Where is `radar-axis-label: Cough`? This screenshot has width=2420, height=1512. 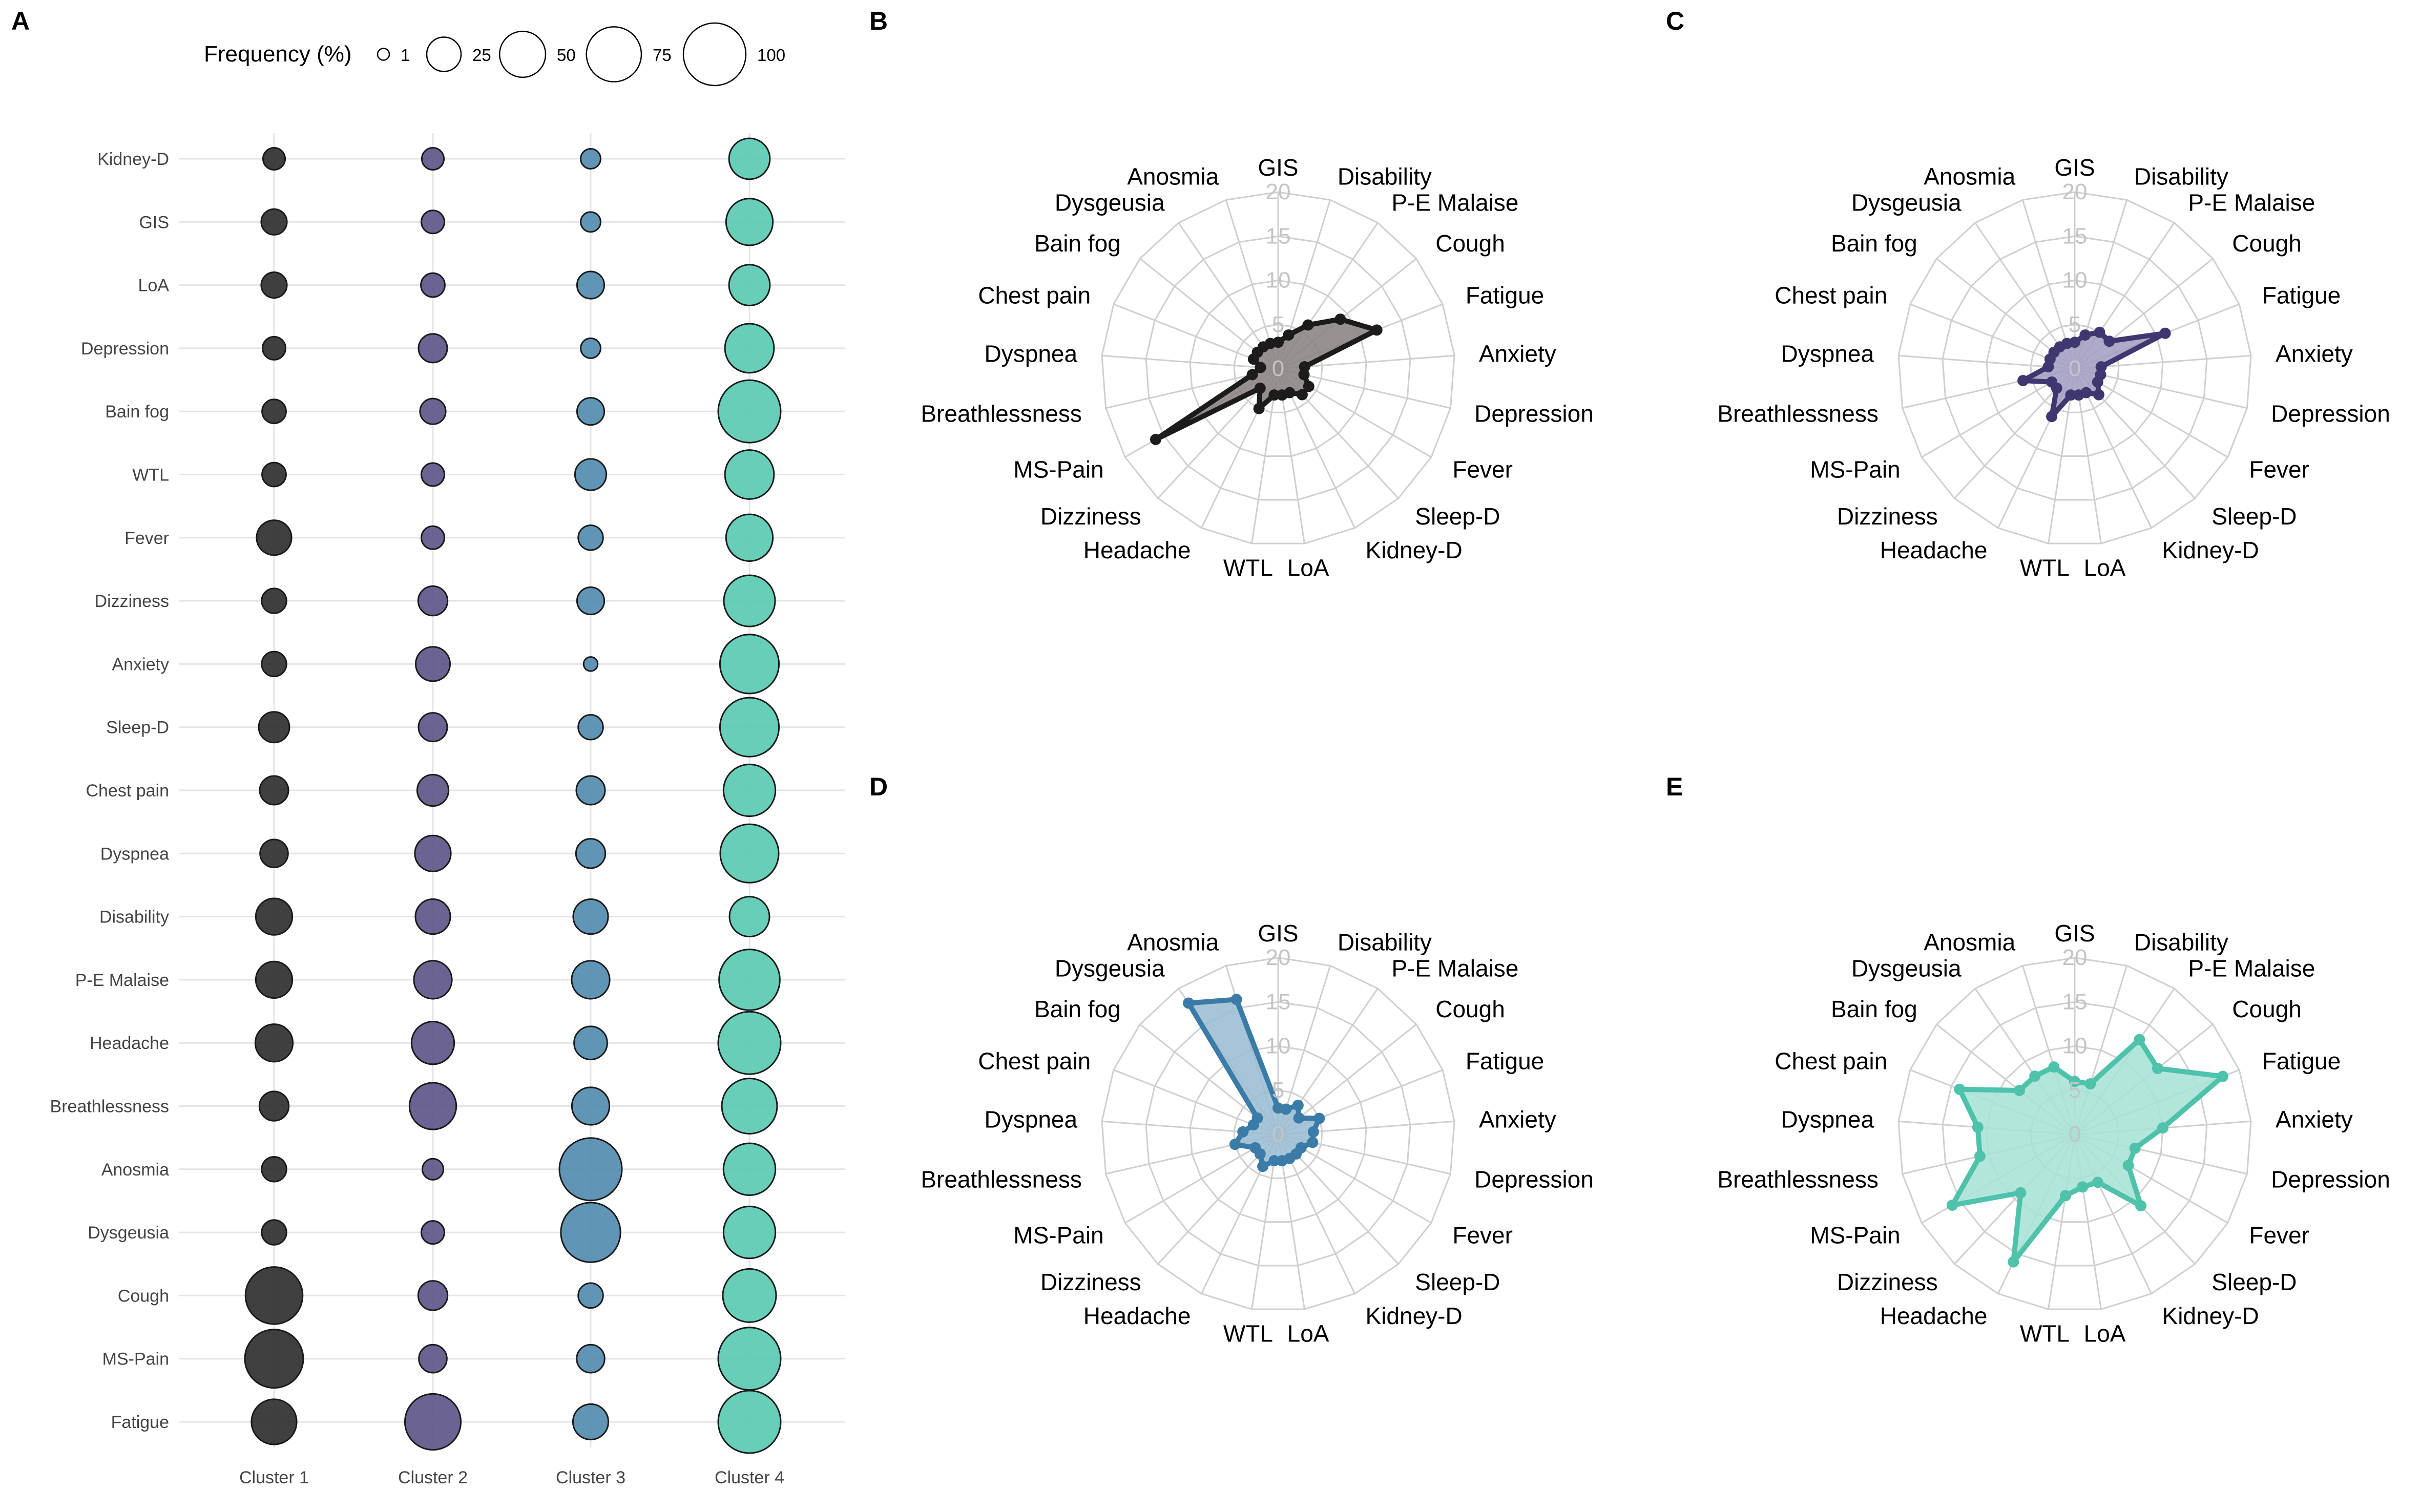 radar-axis-label: Cough is located at coordinates (1470, 243).